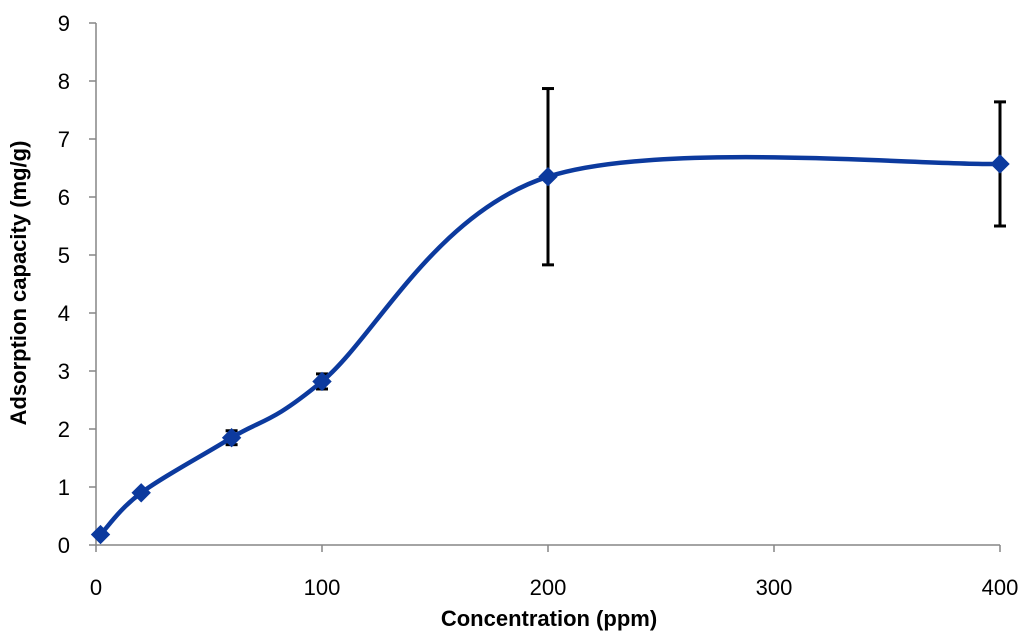  Describe the element at coordinates (64, 255) in the screenshot. I see `y-tick-label: 5` at that location.